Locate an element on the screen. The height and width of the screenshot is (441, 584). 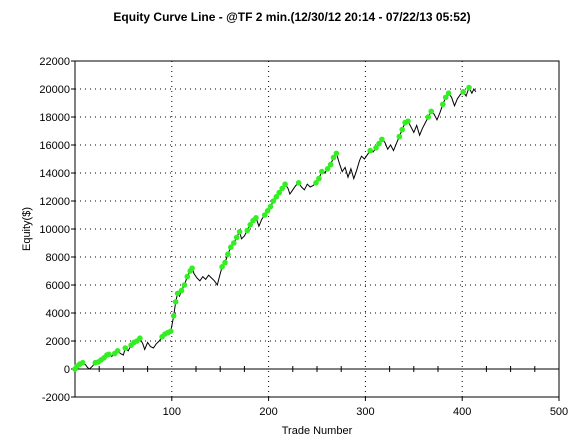
y-tick-label: 4000 is located at coordinates (58, 314).